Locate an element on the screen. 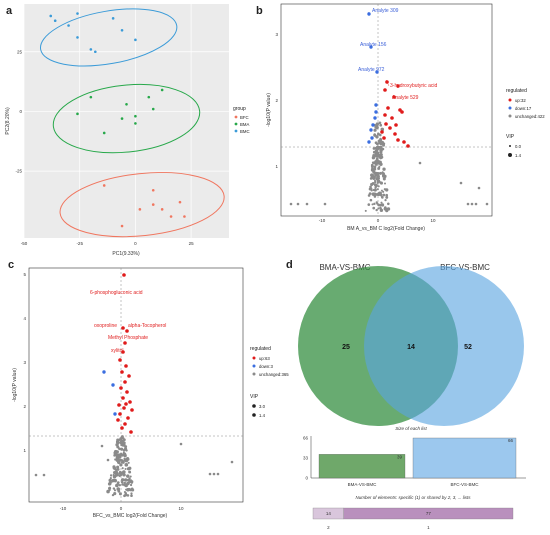 This screenshot has width=550, height=535. pca-y-axis-label: PC2(8.20%) is located at coordinates (8, 121).